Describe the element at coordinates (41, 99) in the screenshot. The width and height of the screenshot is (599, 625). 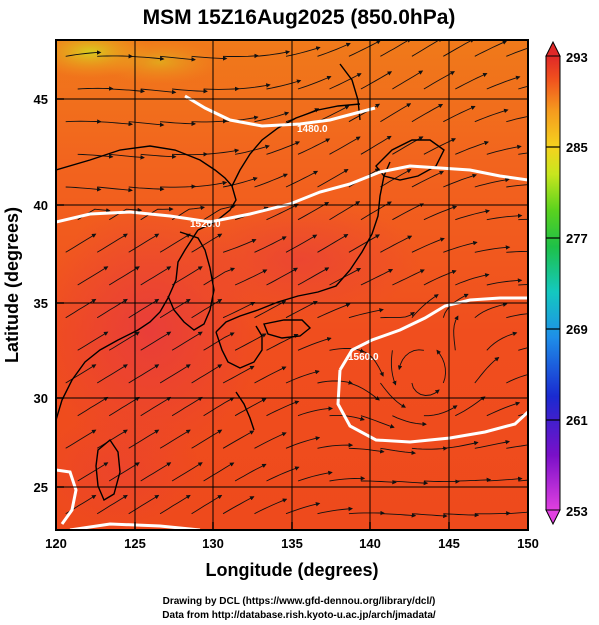
I see `y-tick-label: 45` at that location.